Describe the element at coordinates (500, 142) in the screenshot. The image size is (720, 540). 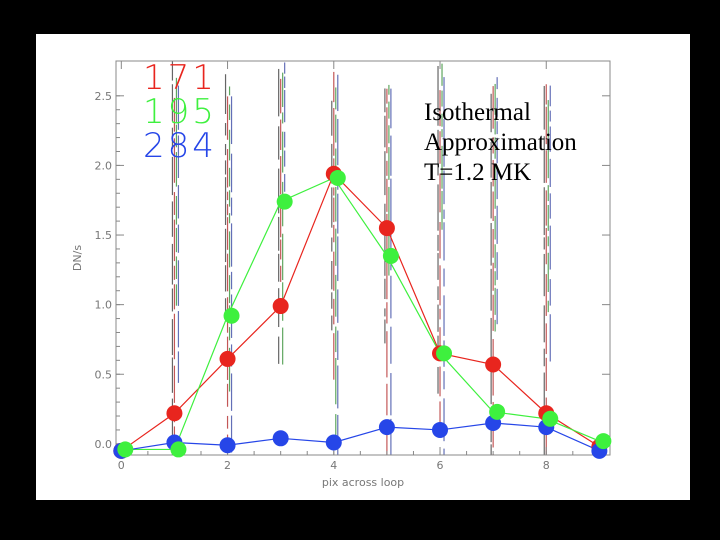
I see `annotation-line-2: Approximation` at that location.